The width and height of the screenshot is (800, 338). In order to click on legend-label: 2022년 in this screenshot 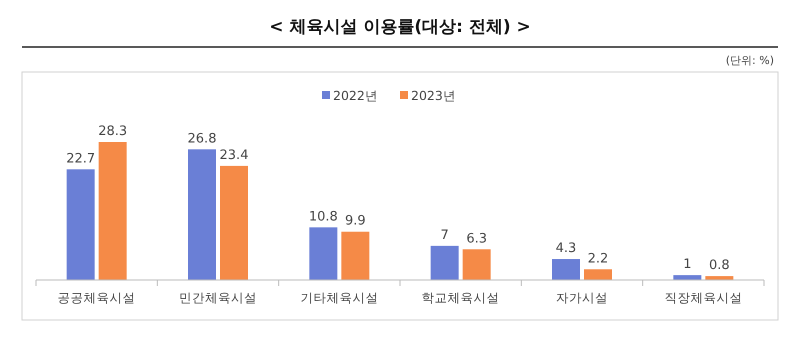, I will do `click(355, 95)`.